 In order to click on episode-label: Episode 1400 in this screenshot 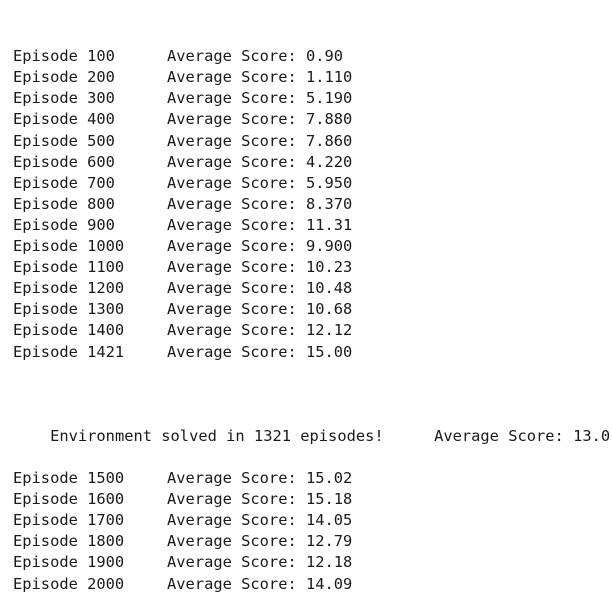, I will do `click(69, 330)`.